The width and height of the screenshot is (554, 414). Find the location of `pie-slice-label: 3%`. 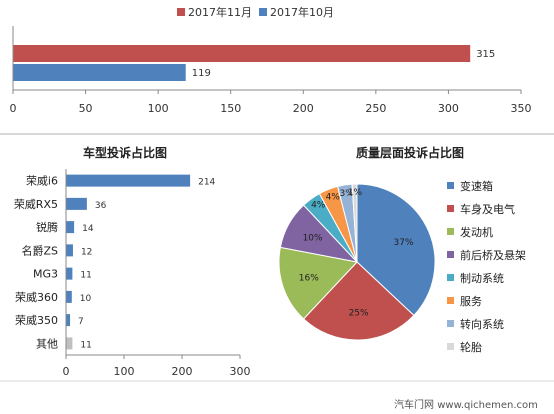

pie-slice-label: 3% is located at coordinates (347, 194).